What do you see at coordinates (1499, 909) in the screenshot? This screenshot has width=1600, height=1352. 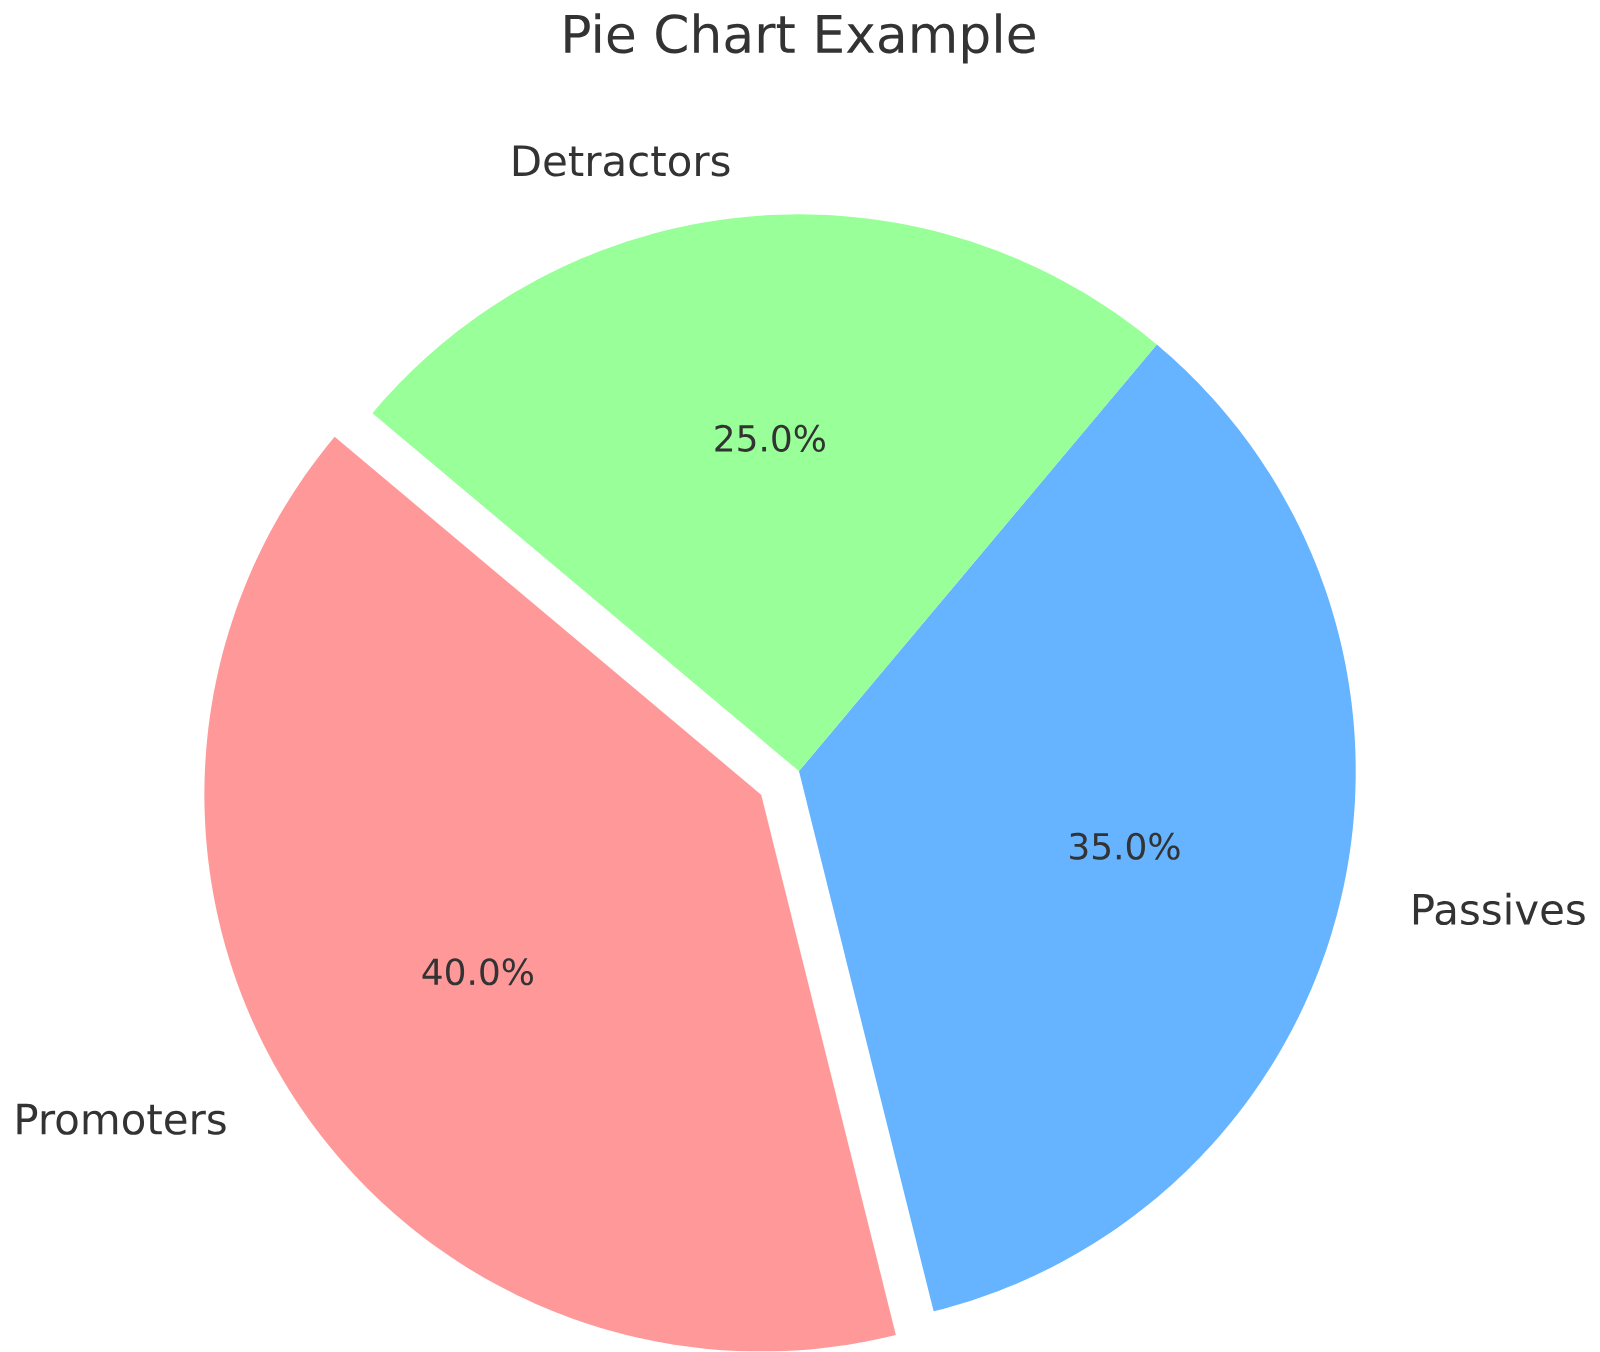 I see `slice-label: Passives` at bounding box center [1499, 909].